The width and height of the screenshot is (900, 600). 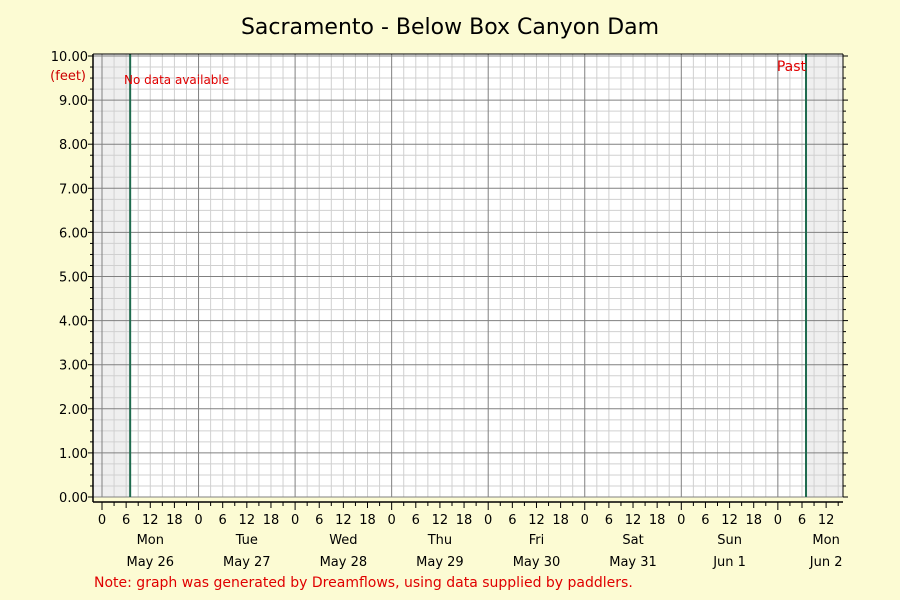 What do you see at coordinates (73, 498) in the screenshot?
I see `y-tick-label: 0.00` at bounding box center [73, 498].